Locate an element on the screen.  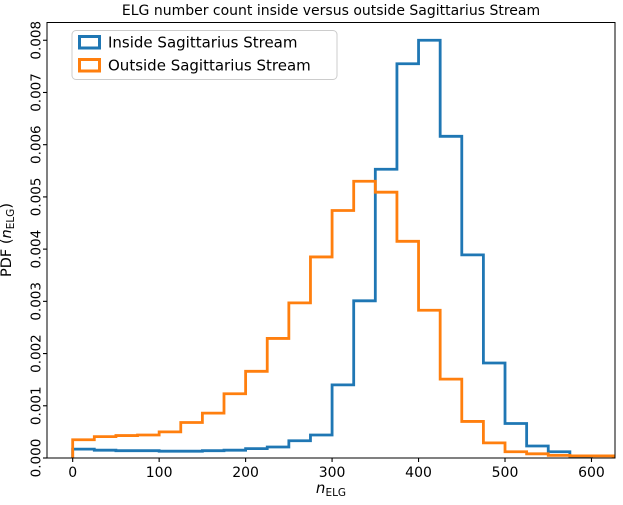
y-tick-label: 0.006 is located at coordinates (37, 144).